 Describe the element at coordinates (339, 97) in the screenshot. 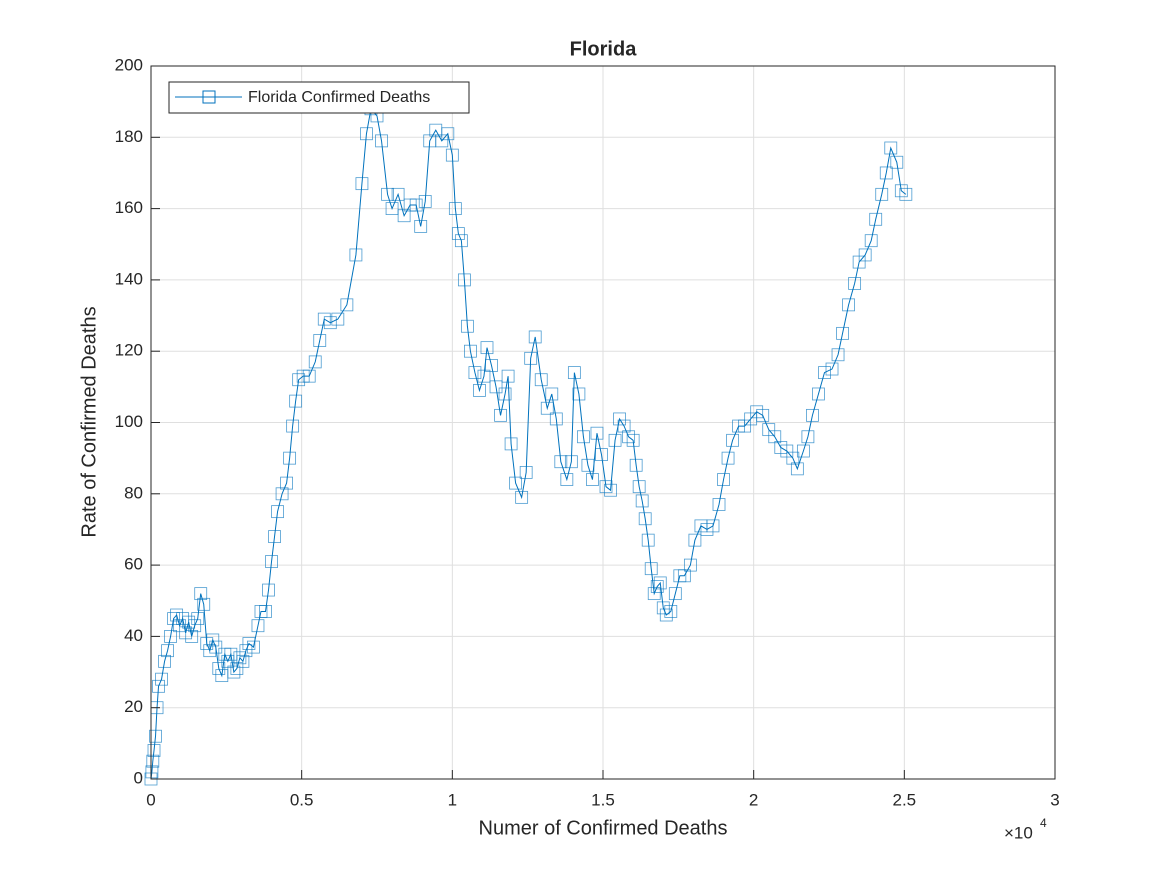

I see `legend-label: Florida Confirmed Deaths` at that location.